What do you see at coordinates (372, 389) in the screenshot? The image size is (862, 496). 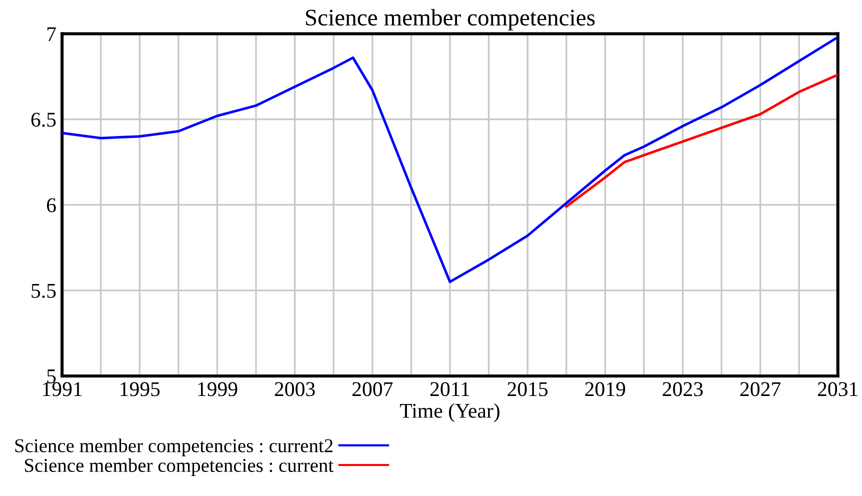 I see `x-tick-label: 2007` at bounding box center [372, 389].